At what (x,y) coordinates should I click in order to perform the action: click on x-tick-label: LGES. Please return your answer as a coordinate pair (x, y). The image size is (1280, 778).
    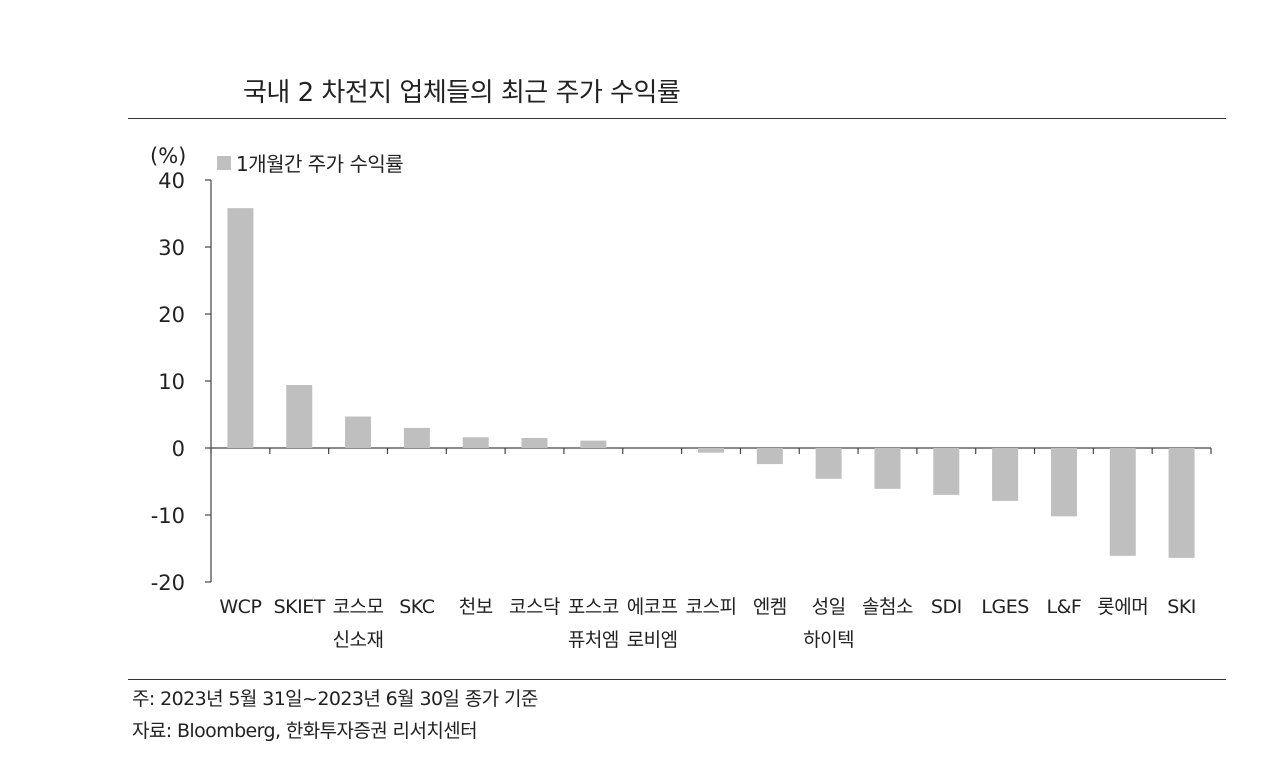
    Looking at the image, I should click on (1004, 607).